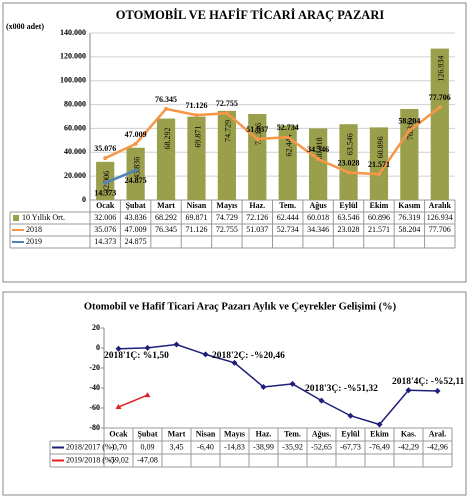 The height and width of the screenshot is (499, 470). I want to click on bar-value-label: 74.729, so click(228, 131).